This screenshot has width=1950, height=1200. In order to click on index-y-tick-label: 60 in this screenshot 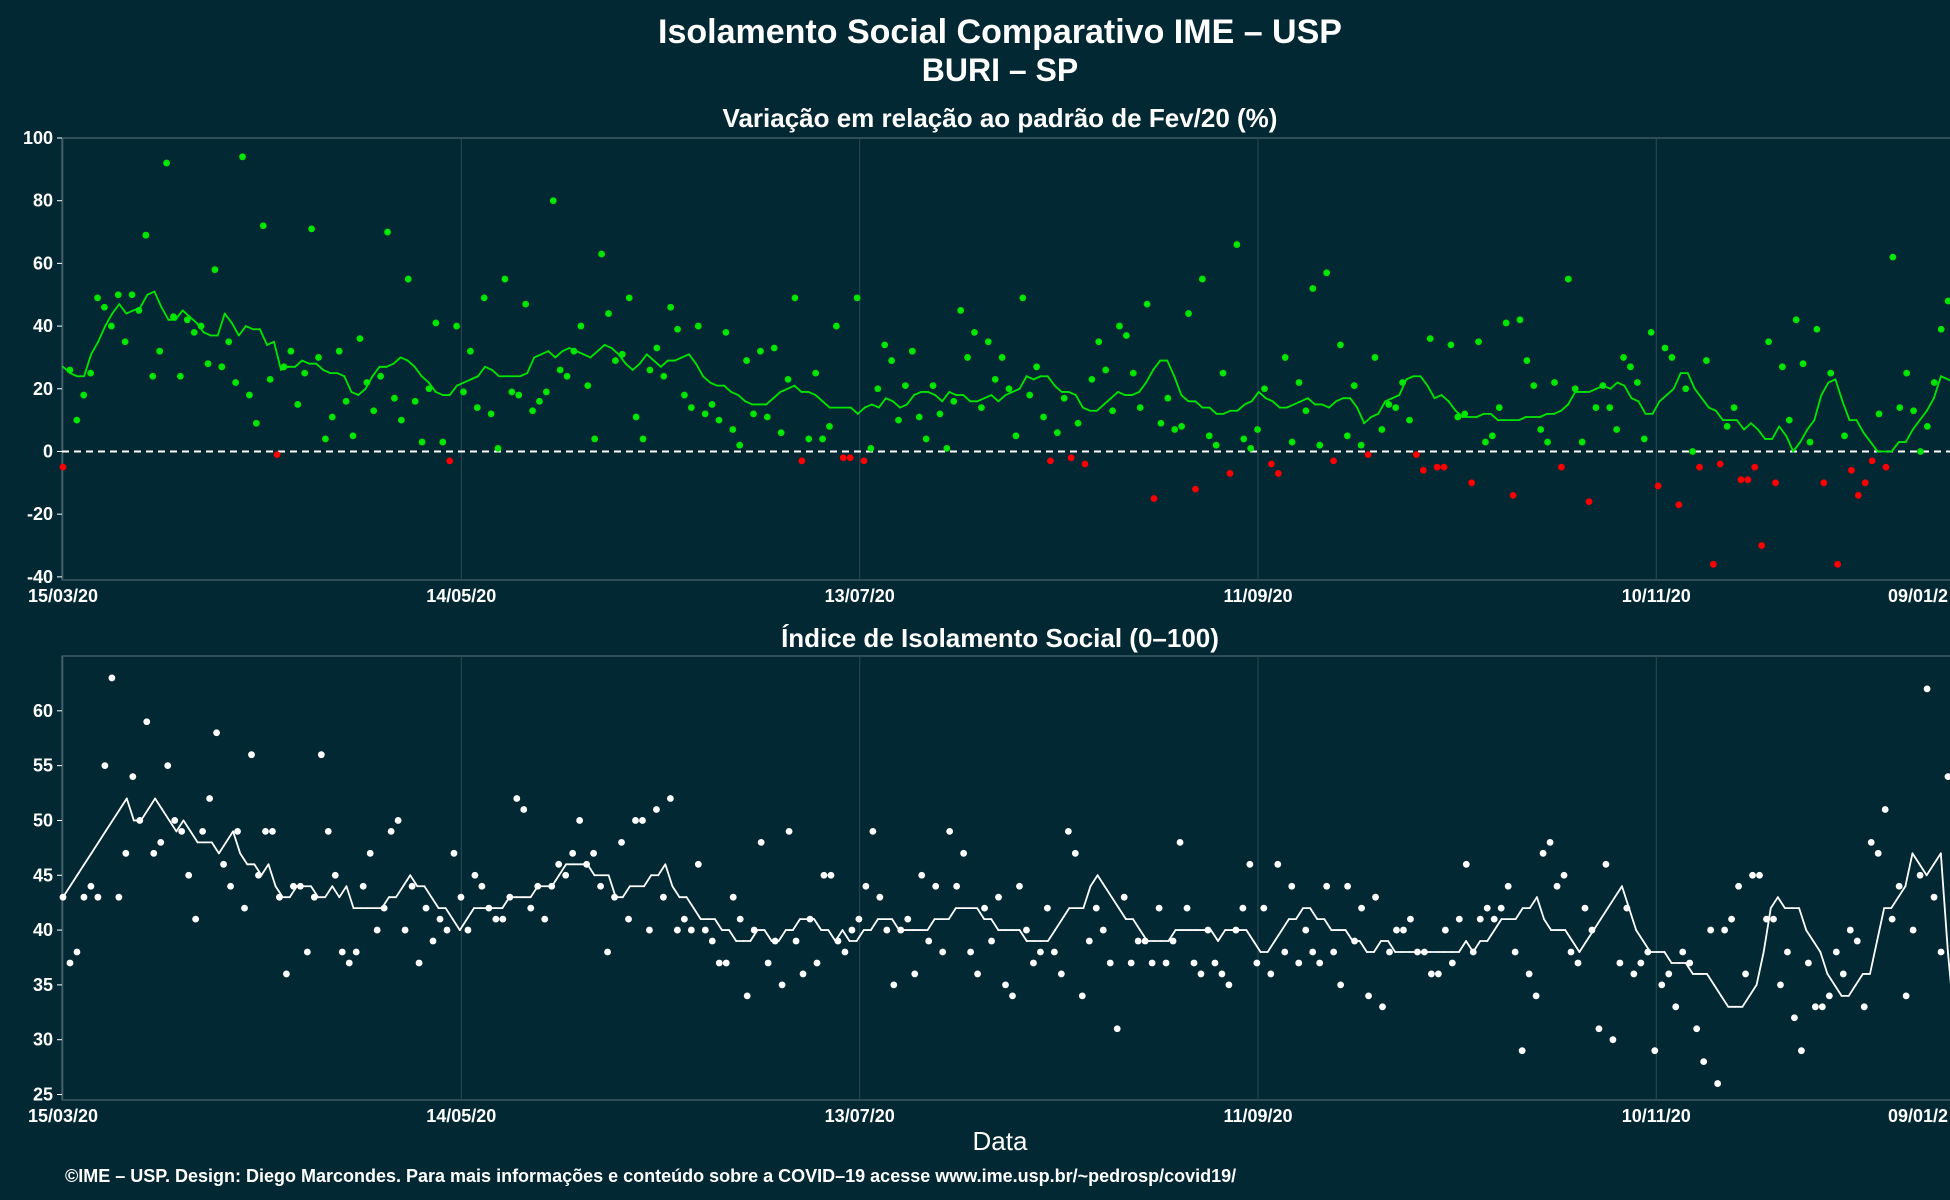, I will do `click(43, 711)`.